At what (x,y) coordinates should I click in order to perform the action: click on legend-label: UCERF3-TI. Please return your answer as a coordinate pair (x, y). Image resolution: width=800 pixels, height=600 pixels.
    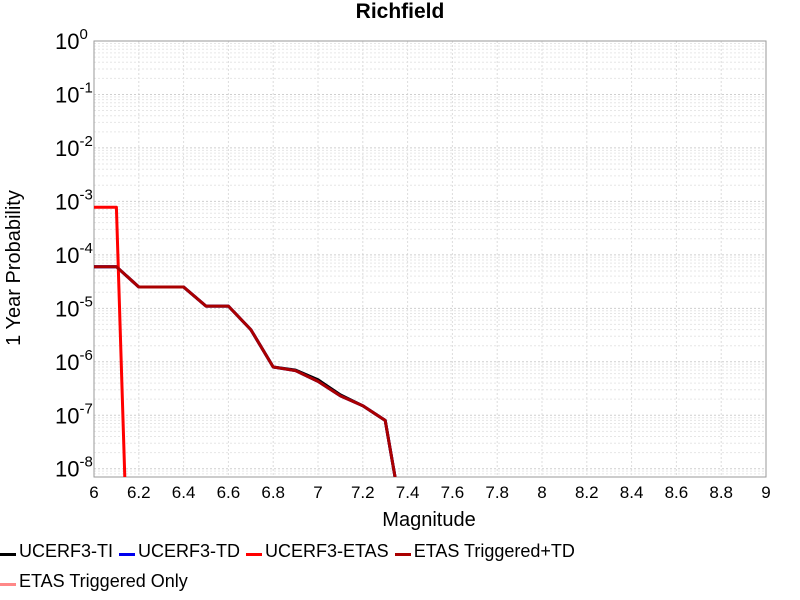
    Looking at the image, I should click on (66, 550).